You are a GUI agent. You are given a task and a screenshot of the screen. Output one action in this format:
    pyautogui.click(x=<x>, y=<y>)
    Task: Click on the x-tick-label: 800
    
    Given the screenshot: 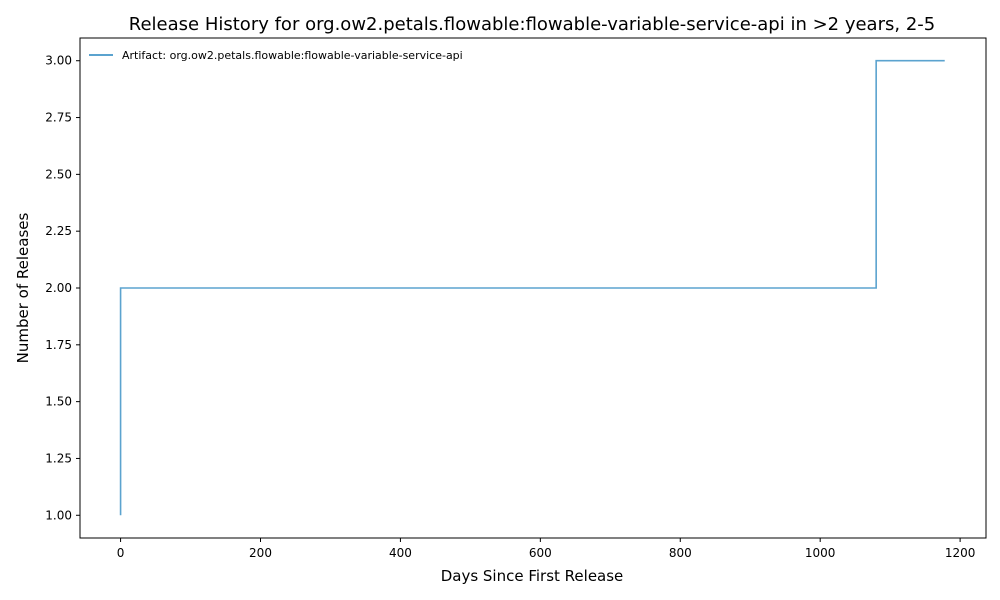 What is the action you would take?
    pyautogui.click(x=680, y=553)
    